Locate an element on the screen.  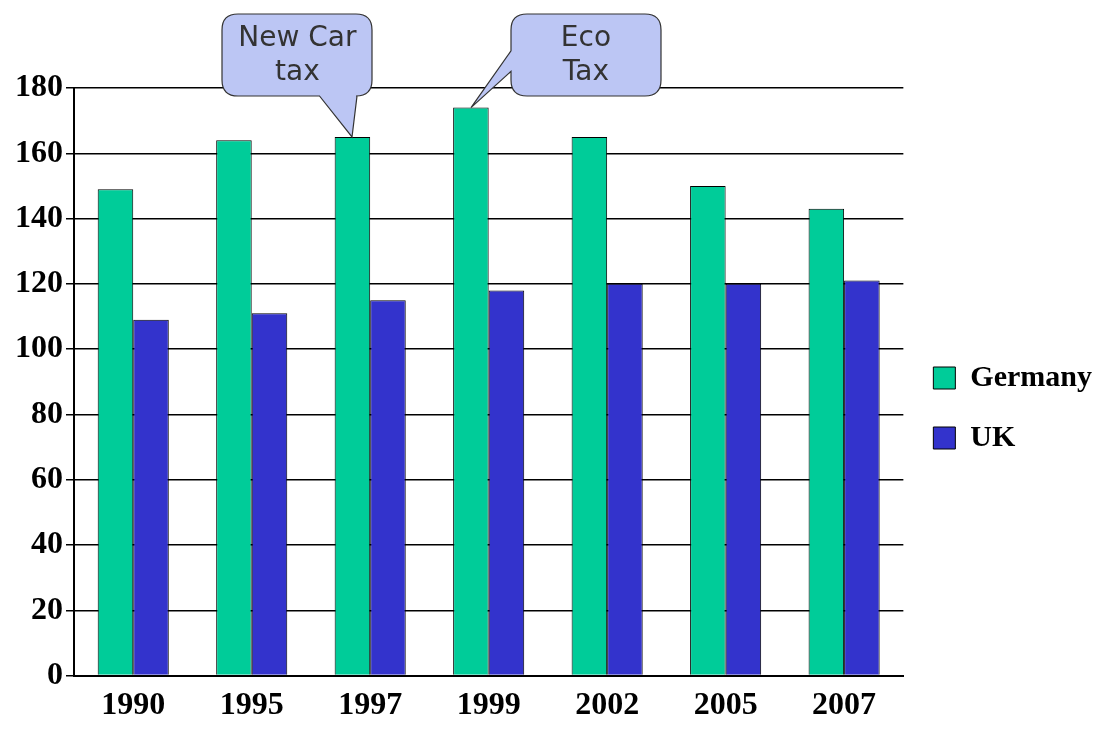
x-tick-label: 1997 is located at coordinates (370, 703).